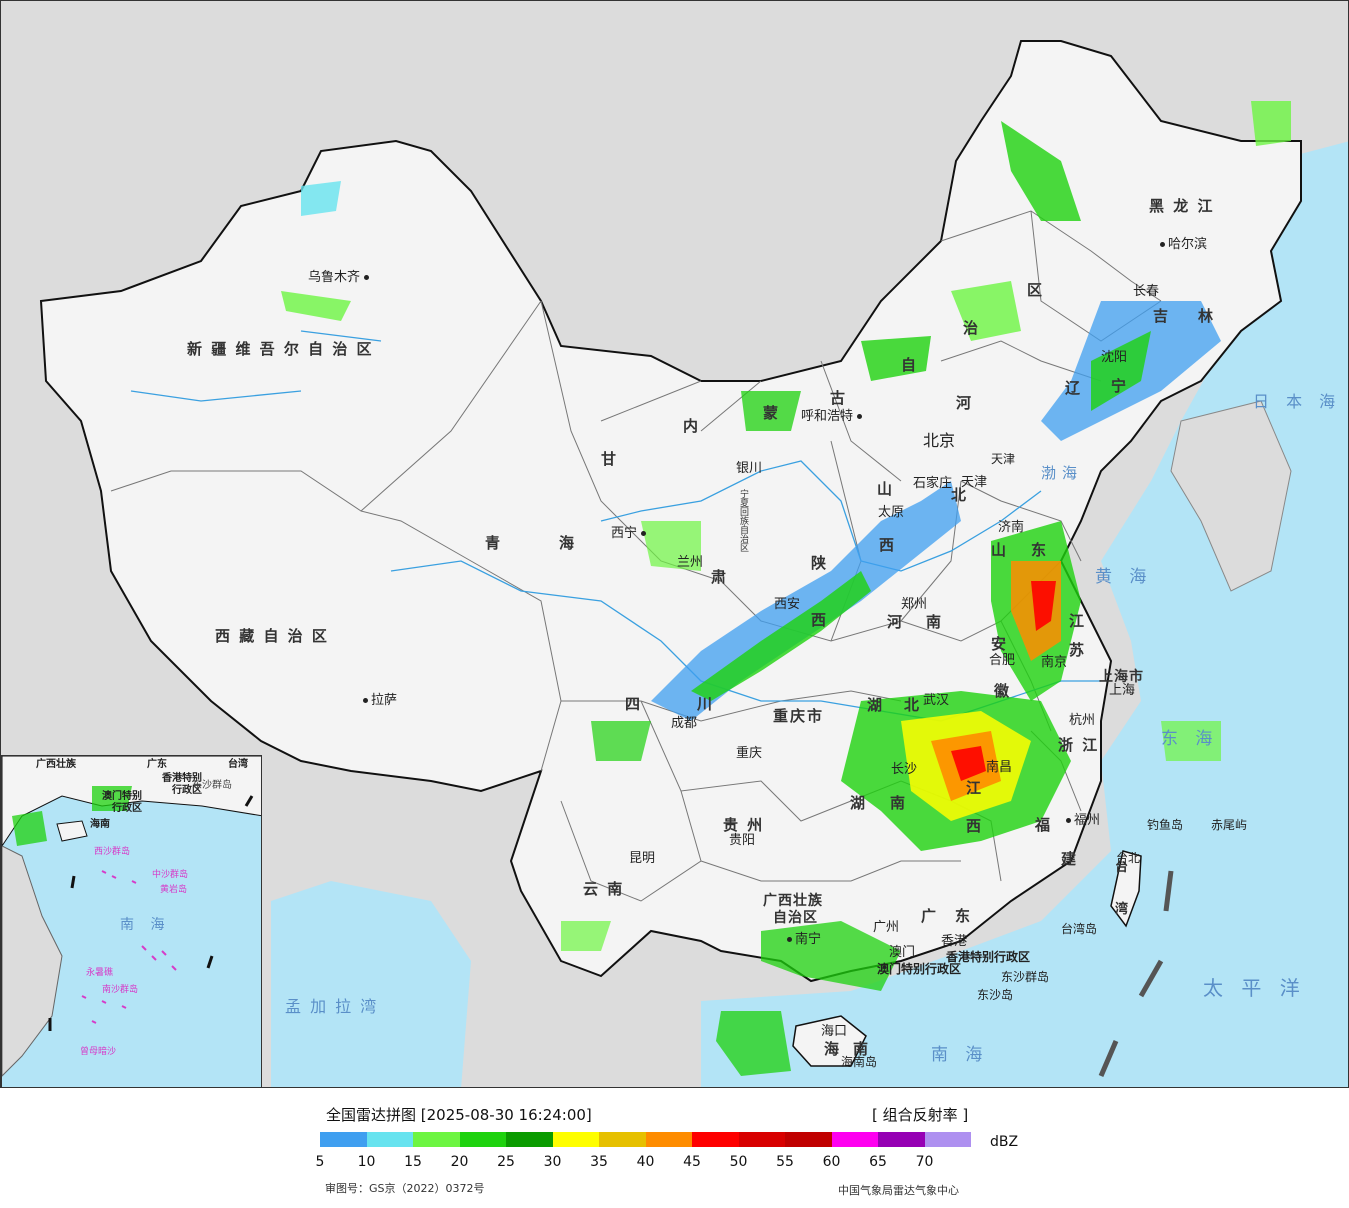  Describe the element at coordinates (1002, 660) in the screenshot. I see `city-hefei: 合肥` at that location.